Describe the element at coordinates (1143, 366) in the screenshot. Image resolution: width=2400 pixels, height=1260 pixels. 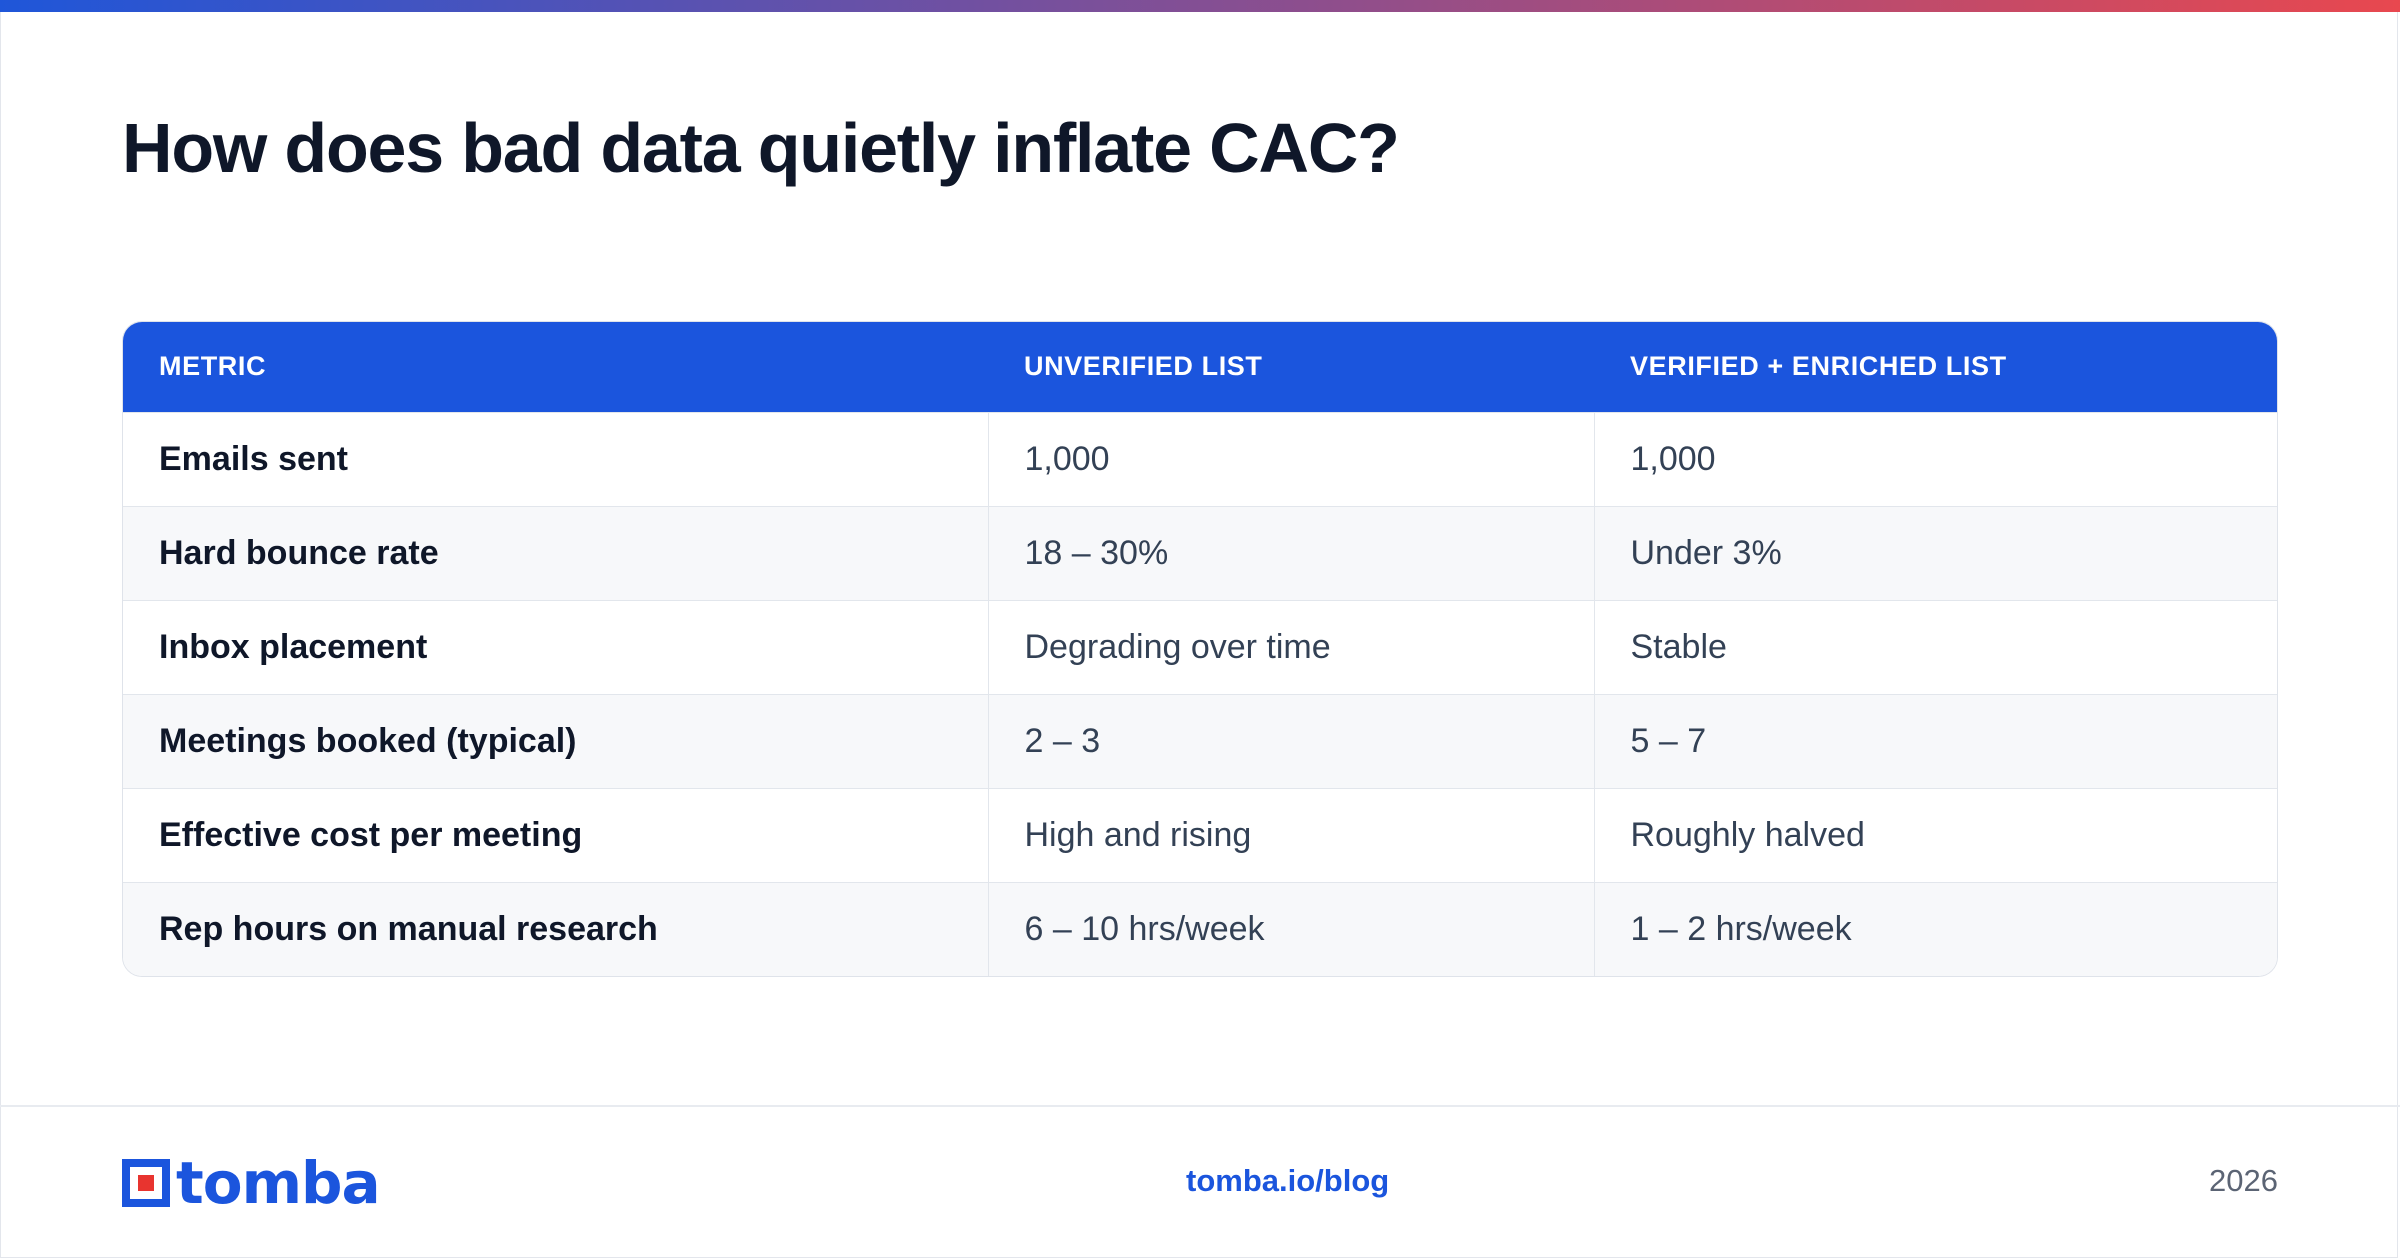
I see `header-unverified-list: UNVERIFIED LIST` at that location.